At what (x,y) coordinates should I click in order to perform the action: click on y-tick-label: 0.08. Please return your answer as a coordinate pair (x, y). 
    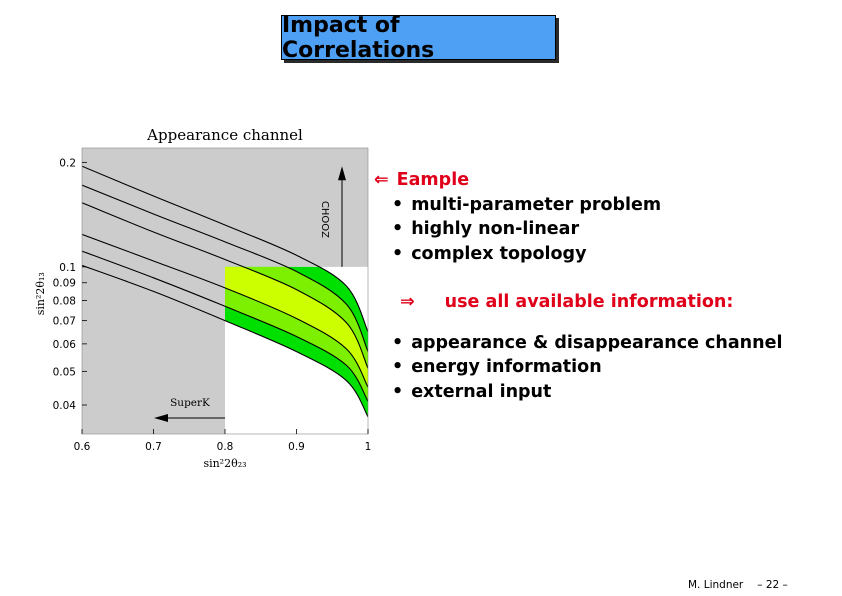
    Looking at the image, I should click on (64, 302).